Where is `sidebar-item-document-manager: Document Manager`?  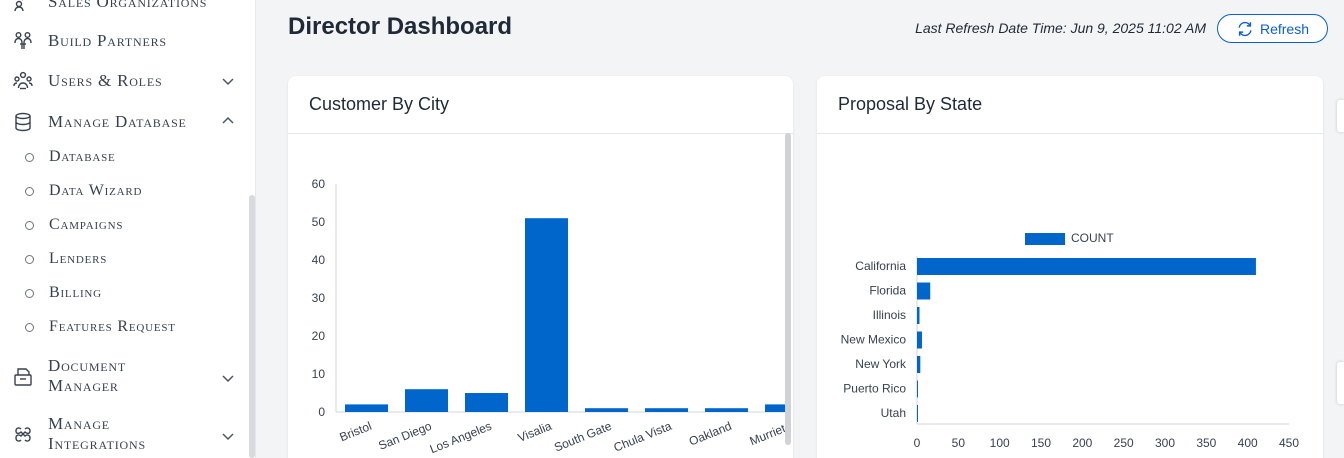 sidebar-item-document-manager: Document Manager is located at coordinates (124, 376).